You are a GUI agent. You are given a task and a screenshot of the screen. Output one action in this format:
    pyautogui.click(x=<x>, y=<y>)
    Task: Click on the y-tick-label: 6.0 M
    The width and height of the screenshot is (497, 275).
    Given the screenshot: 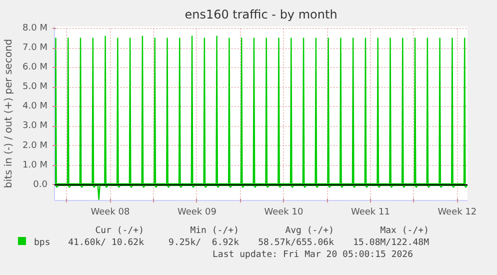 What is the action you would take?
    pyautogui.click(x=35, y=67)
    